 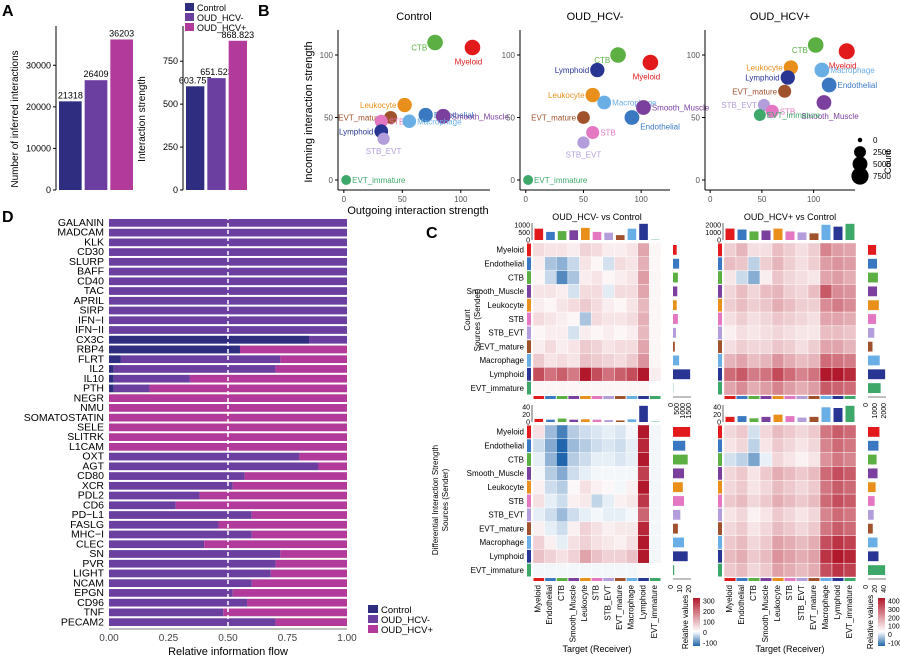 What do you see at coordinates (461, 199) in the screenshot?
I see `b-x-tick-label: 100` at bounding box center [461, 199].